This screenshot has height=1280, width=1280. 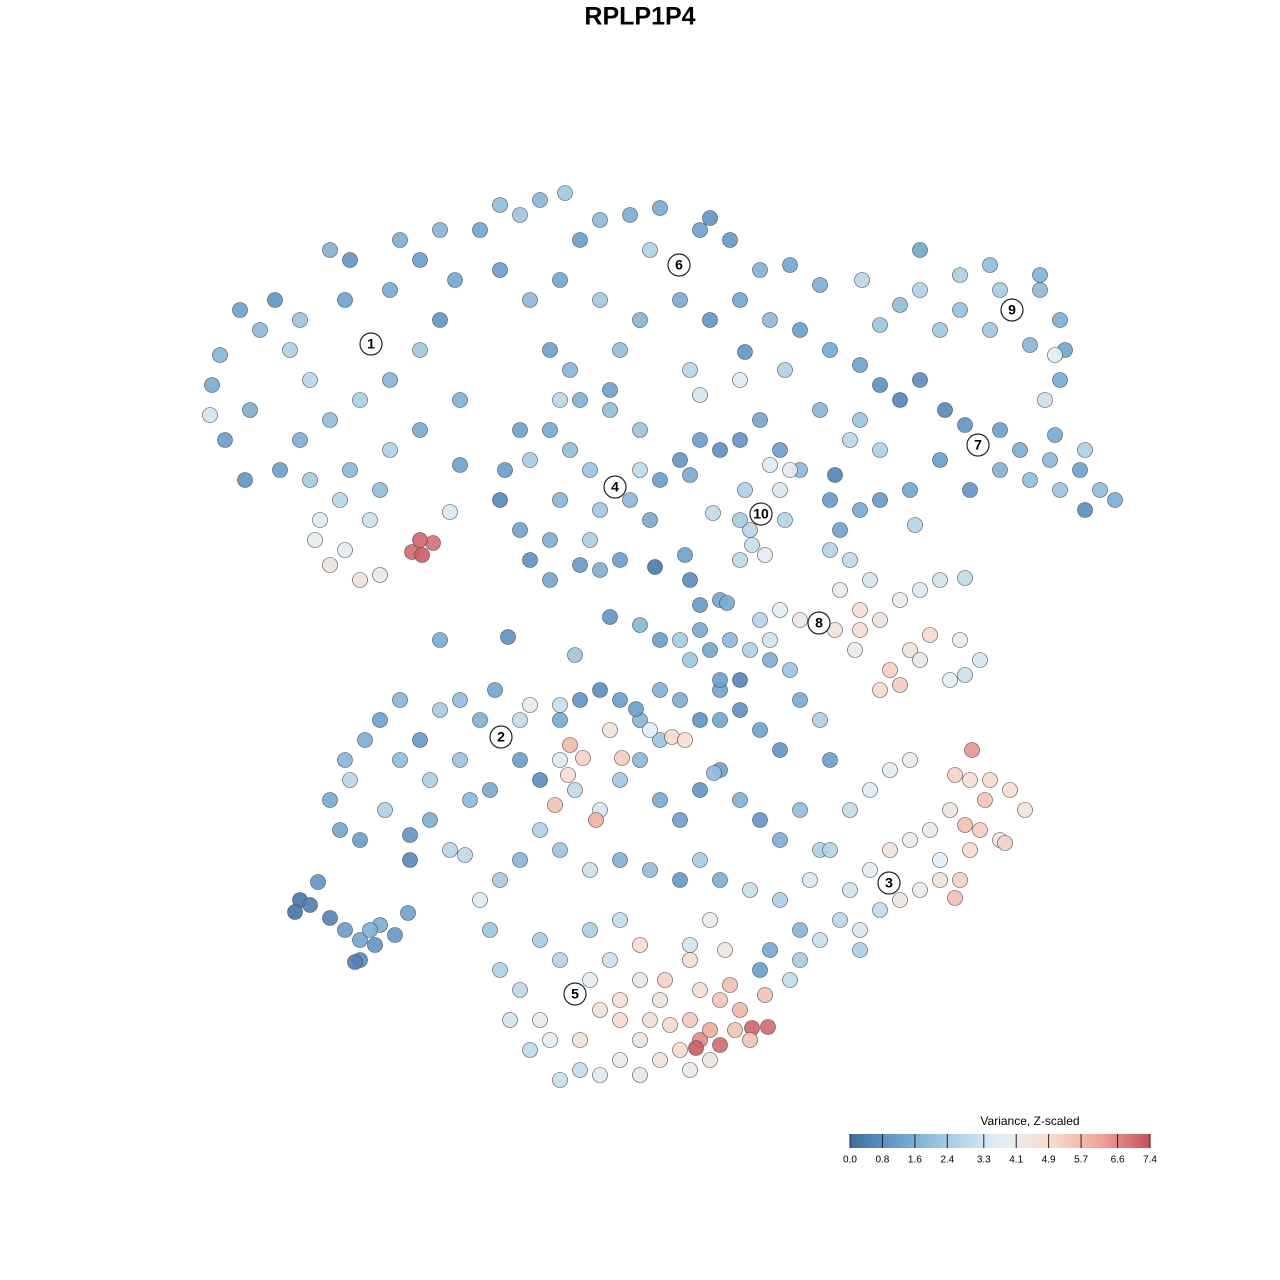 What do you see at coordinates (915, 1160) in the screenshot?
I see `colorbar-tick-label: 1.6` at bounding box center [915, 1160].